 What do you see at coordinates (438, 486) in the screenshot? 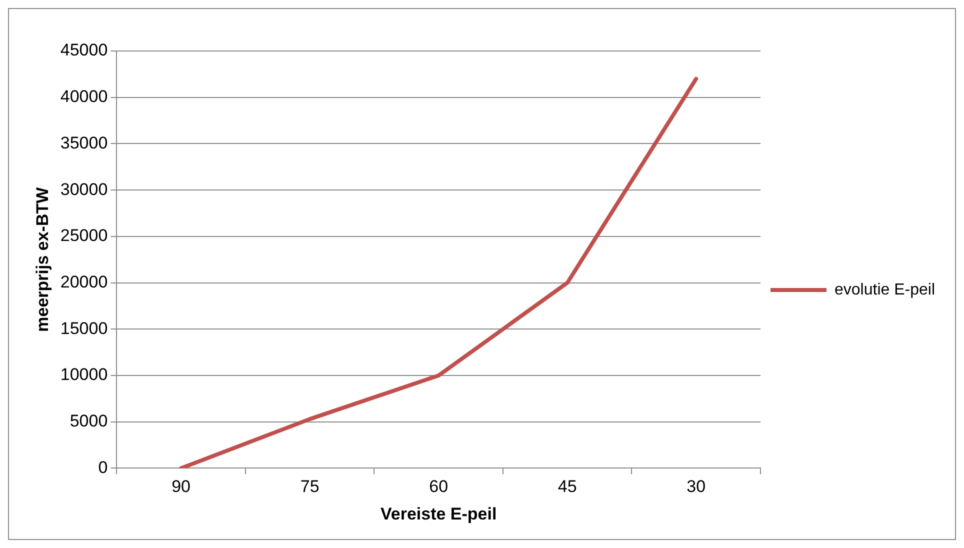
I see `x-tick-label: 60` at bounding box center [438, 486].